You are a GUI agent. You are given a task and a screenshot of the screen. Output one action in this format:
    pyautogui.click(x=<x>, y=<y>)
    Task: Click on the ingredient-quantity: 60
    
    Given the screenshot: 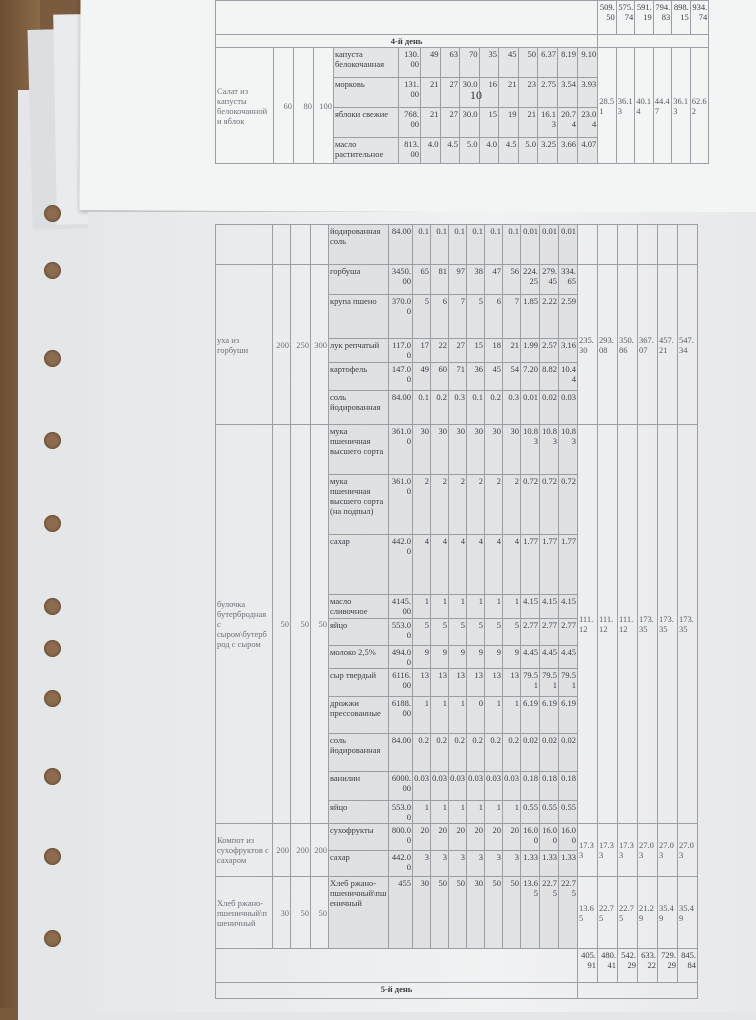 What is the action you would take?
    pyautogui.click(x=439, y=376)
    